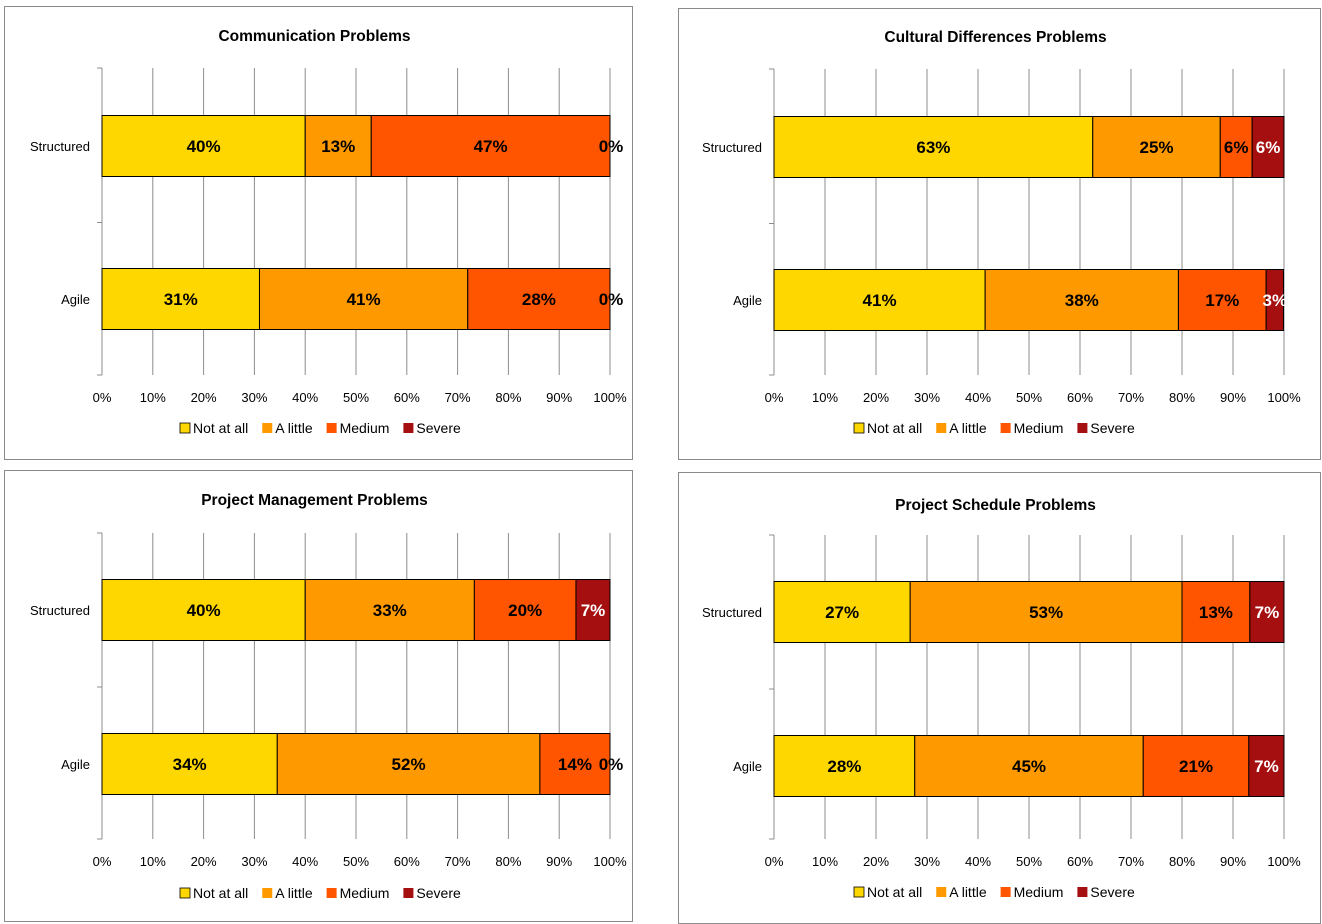  I want to click on data-label-medium-agile: 28%, so click(539, 299).